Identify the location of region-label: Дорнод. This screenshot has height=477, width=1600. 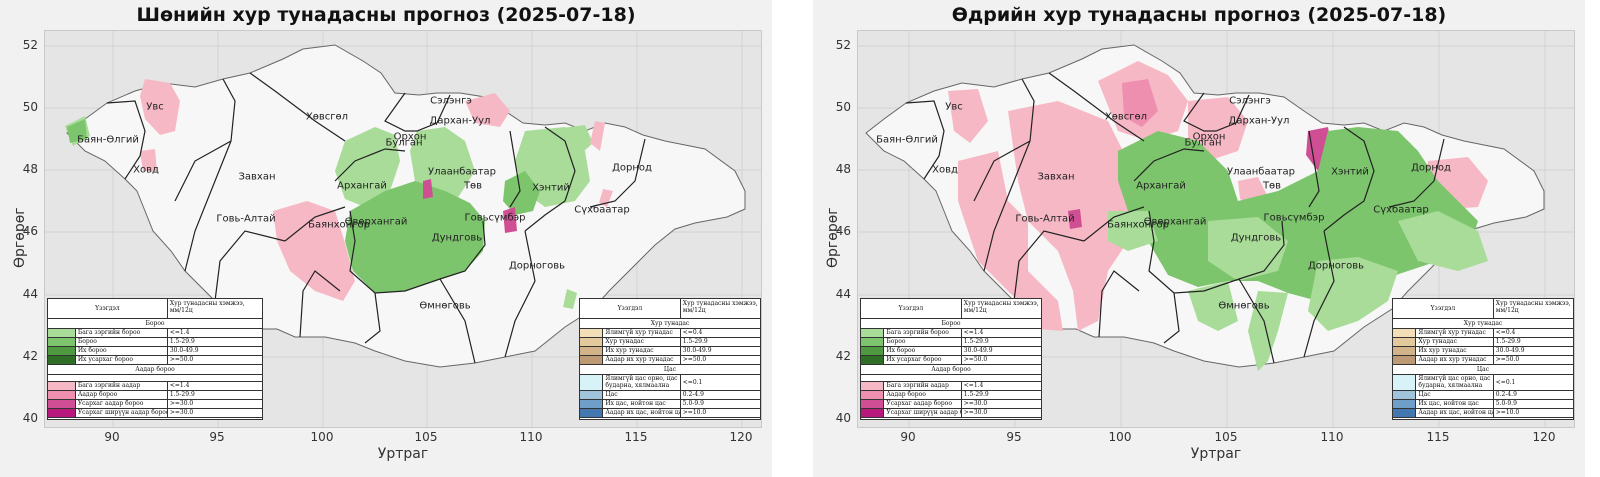
(632, 168).